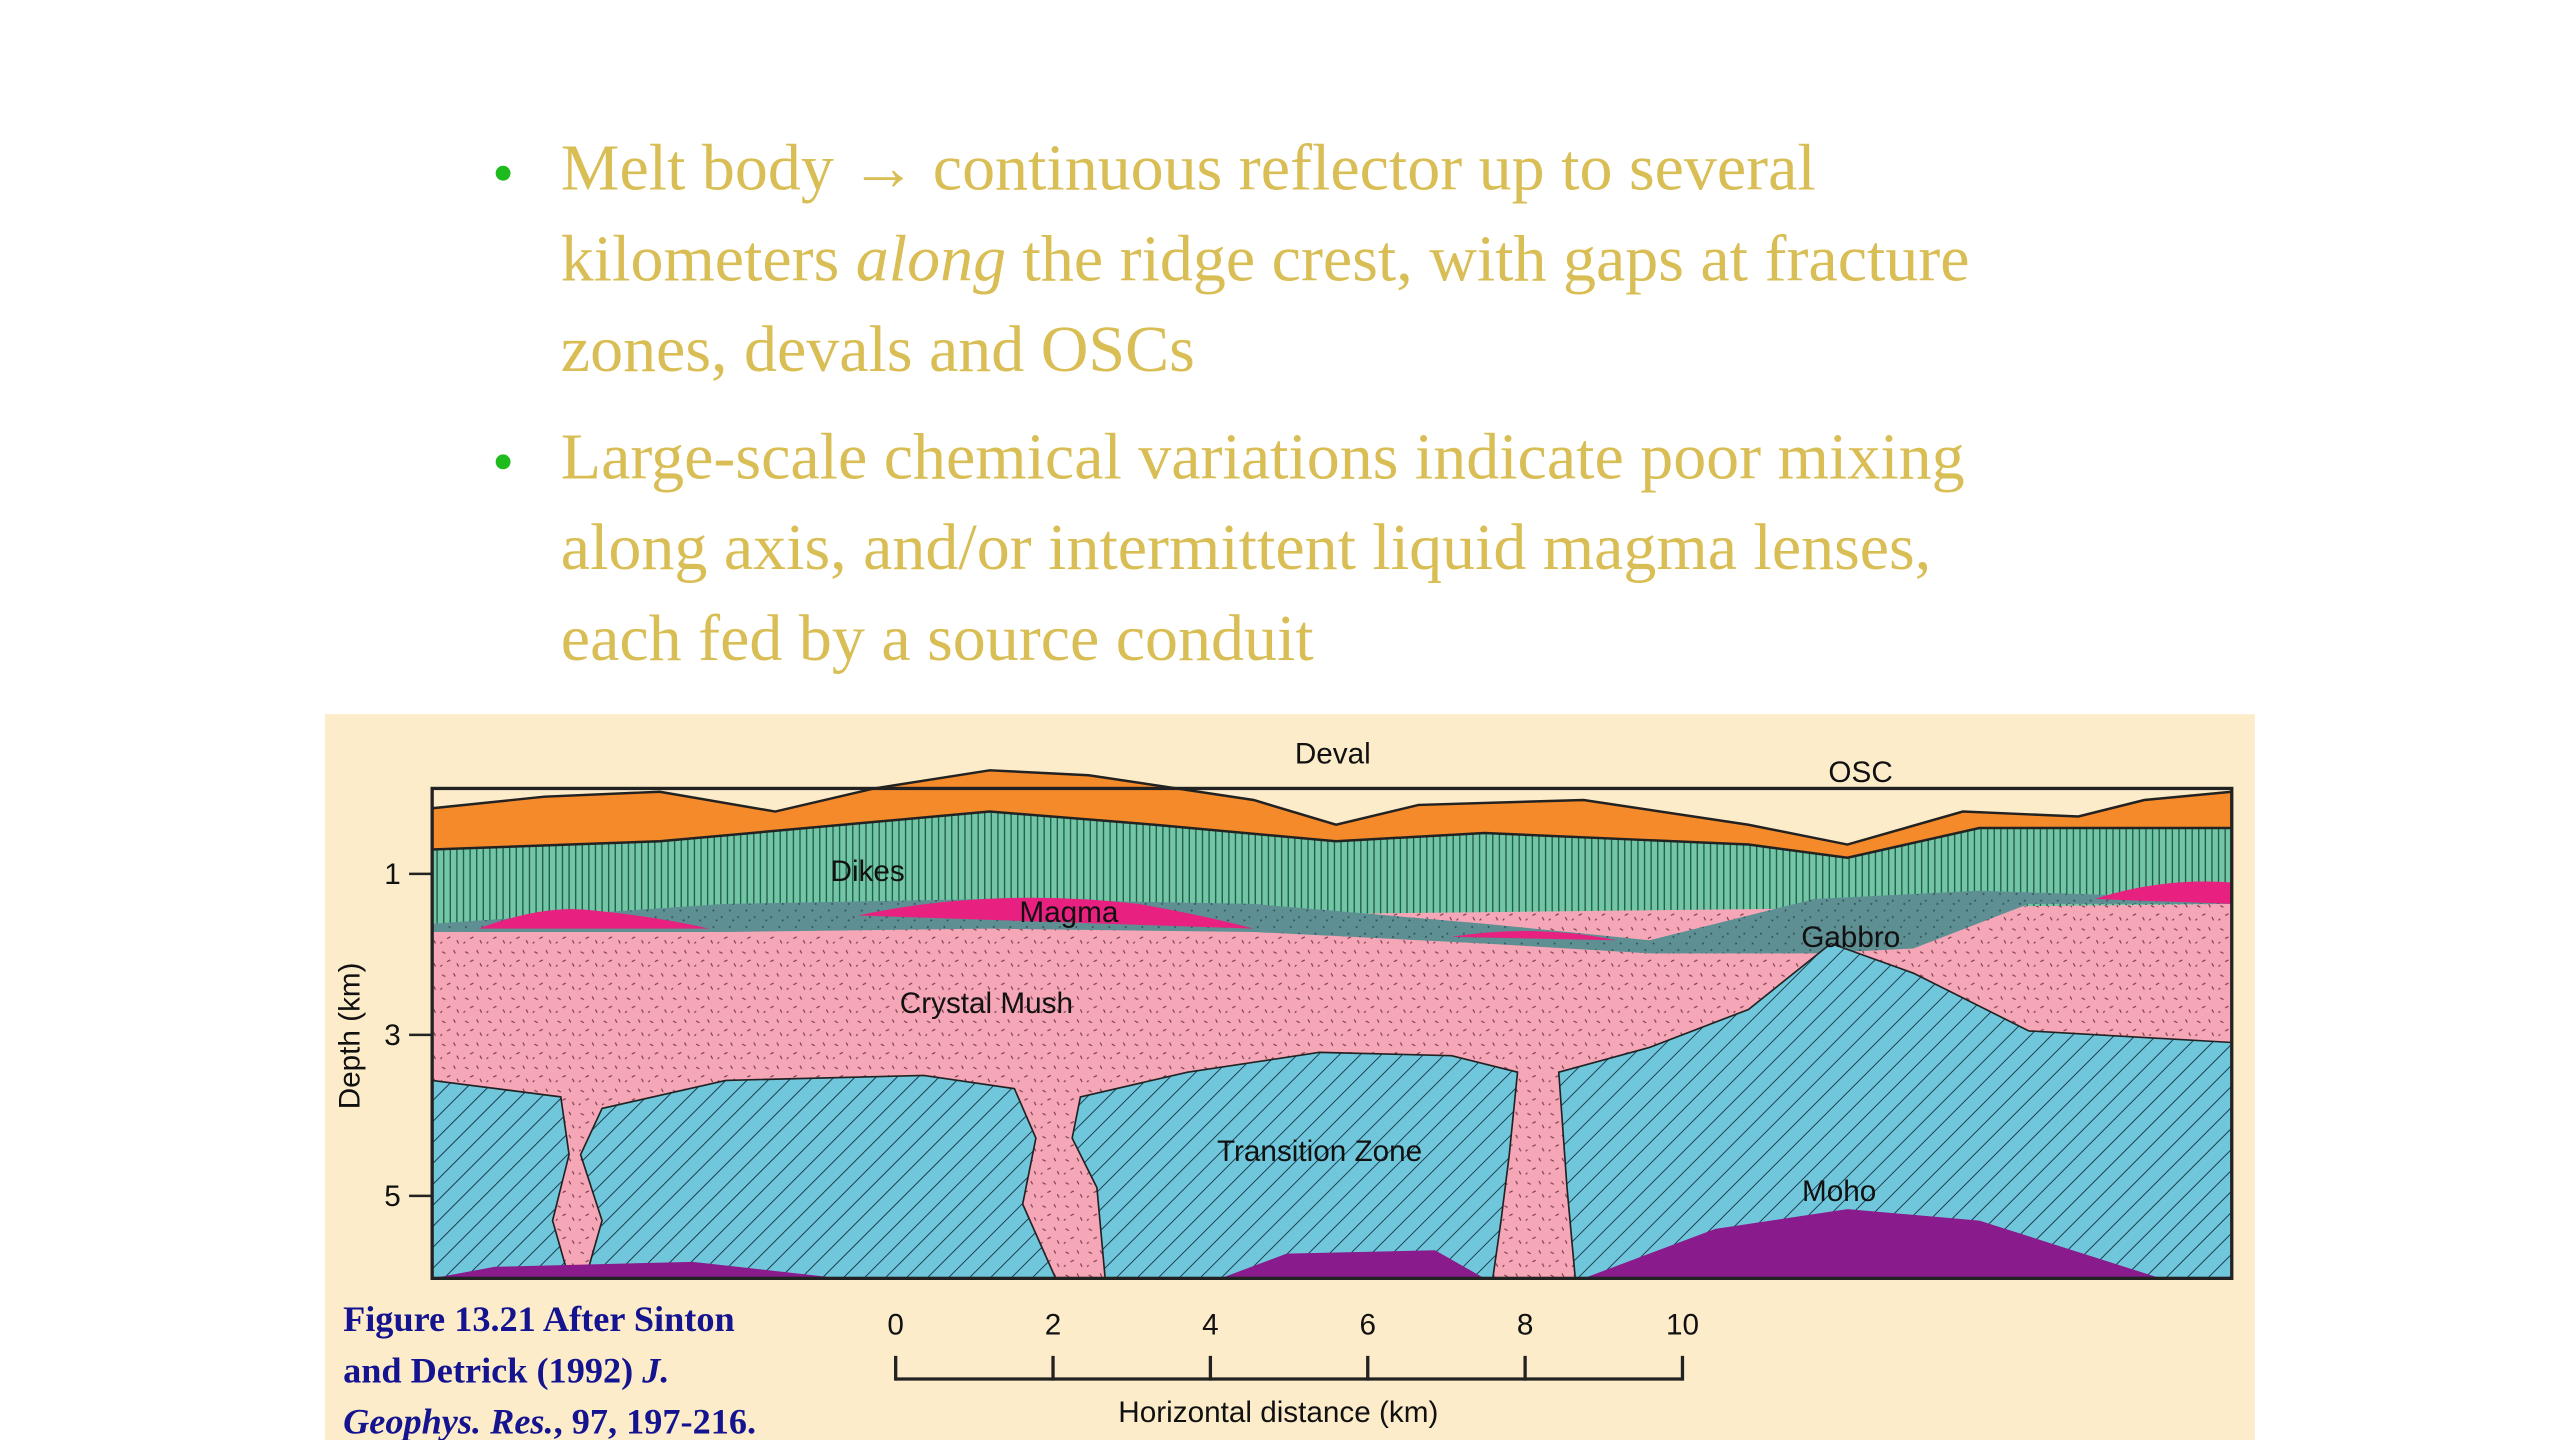 The height and width of the screenshot is (1440, 2560). Describe the element at coordinates (1319, 1151) in the screenshot. I see `layer-label: Transition Zone` at that location.